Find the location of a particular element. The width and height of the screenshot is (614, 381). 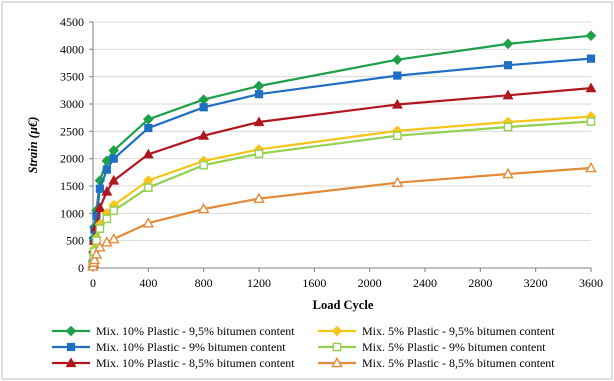

legend-label: Mix. 5% Plastic - 9% bitumen content is located at coordinates (454, 347).